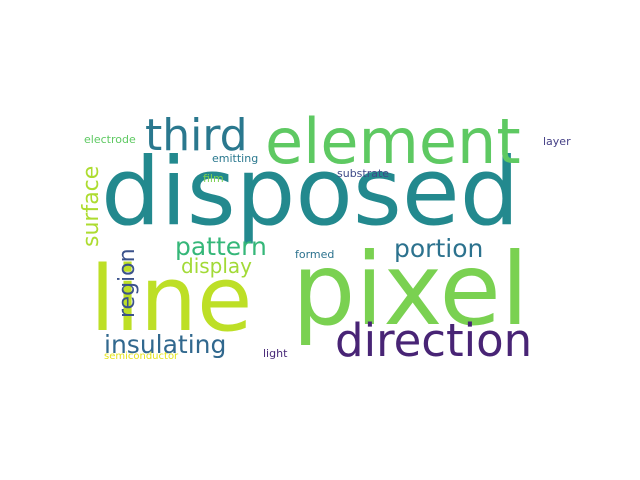 This screenshot has width=640, height=480. Describe the element at coordinates (314, 254) in the screenshot. I see `word-formed: formed` at that location.